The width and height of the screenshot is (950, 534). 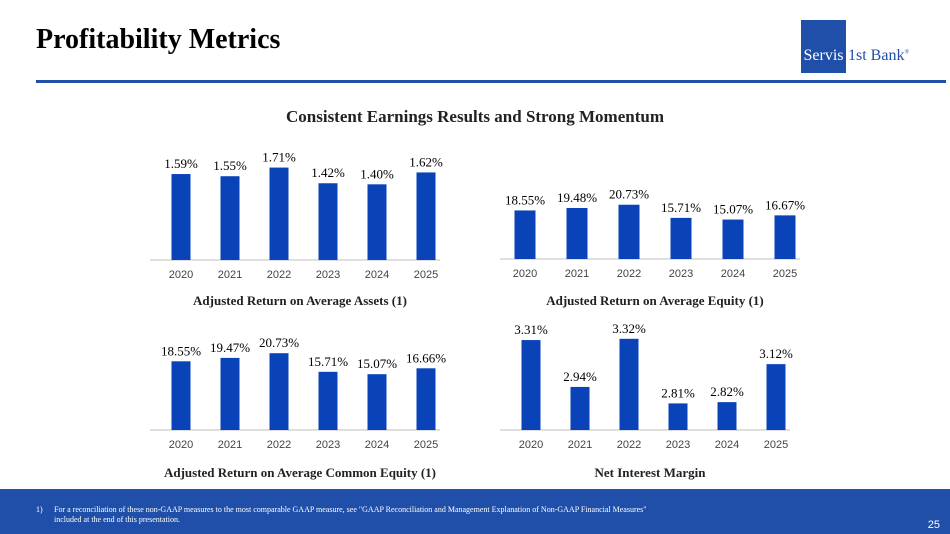 What do you see at coordinates (525, 234) in the screenshot?
I see `bar-roae-2020` at bounding box center [525, 234].